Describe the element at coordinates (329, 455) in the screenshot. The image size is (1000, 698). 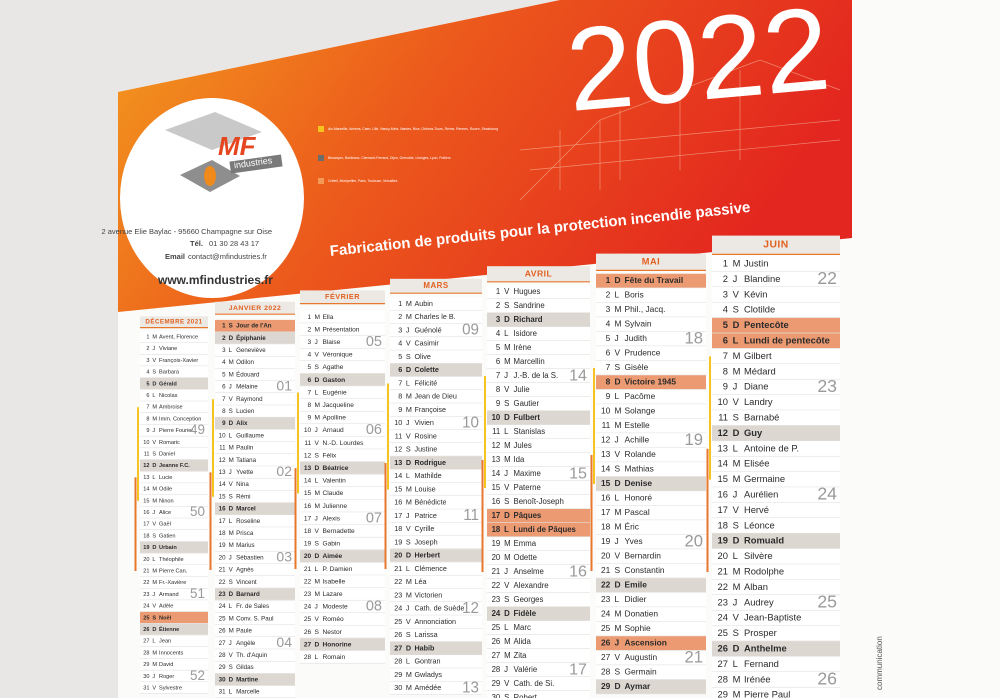
I see `saint-name: Félix` at that location.